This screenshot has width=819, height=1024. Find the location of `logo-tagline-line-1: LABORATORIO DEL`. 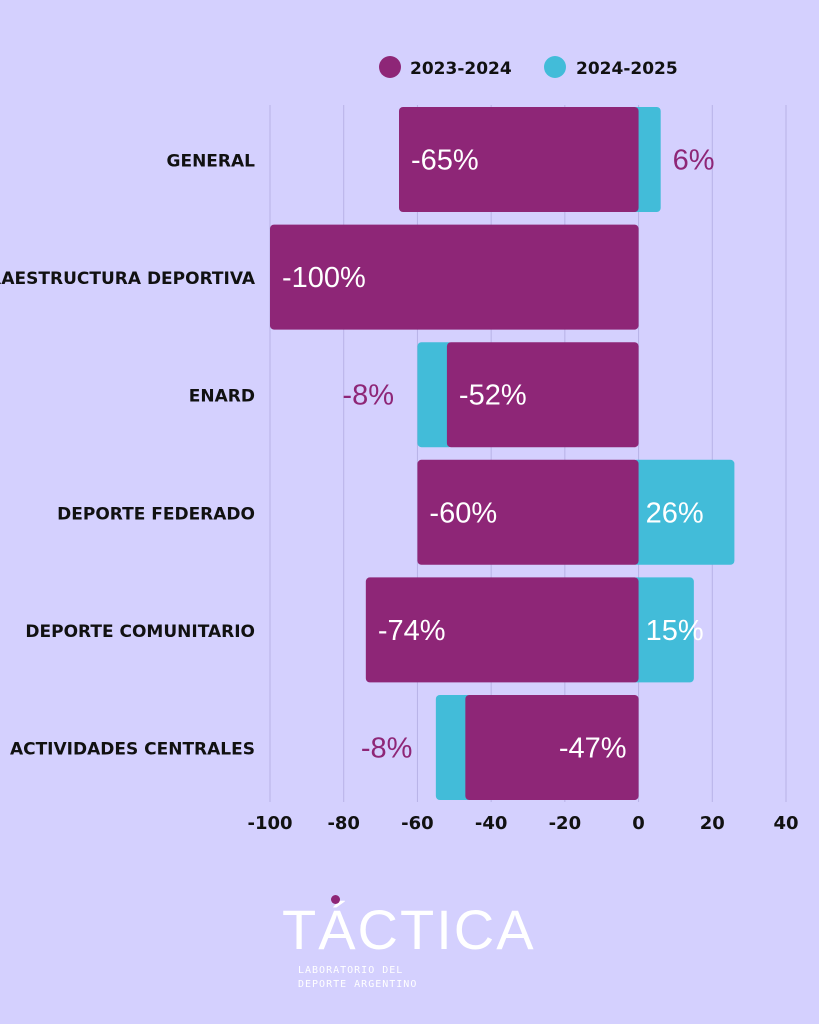

logo-tagline-line-1: LABORATORIO DEL is located at coordinates (351, 970).